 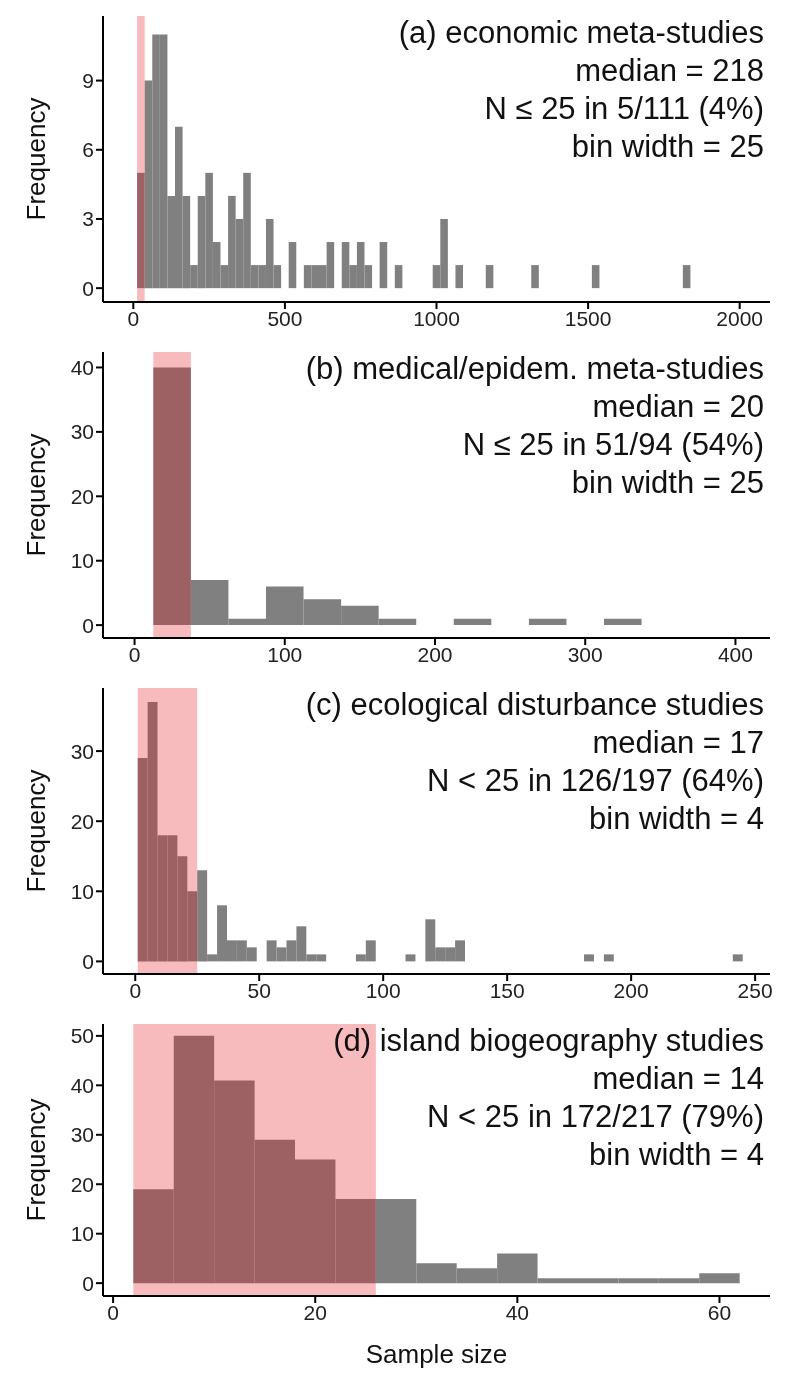 I want to click on y-tick-label: 3, so click(x=88, y=219).